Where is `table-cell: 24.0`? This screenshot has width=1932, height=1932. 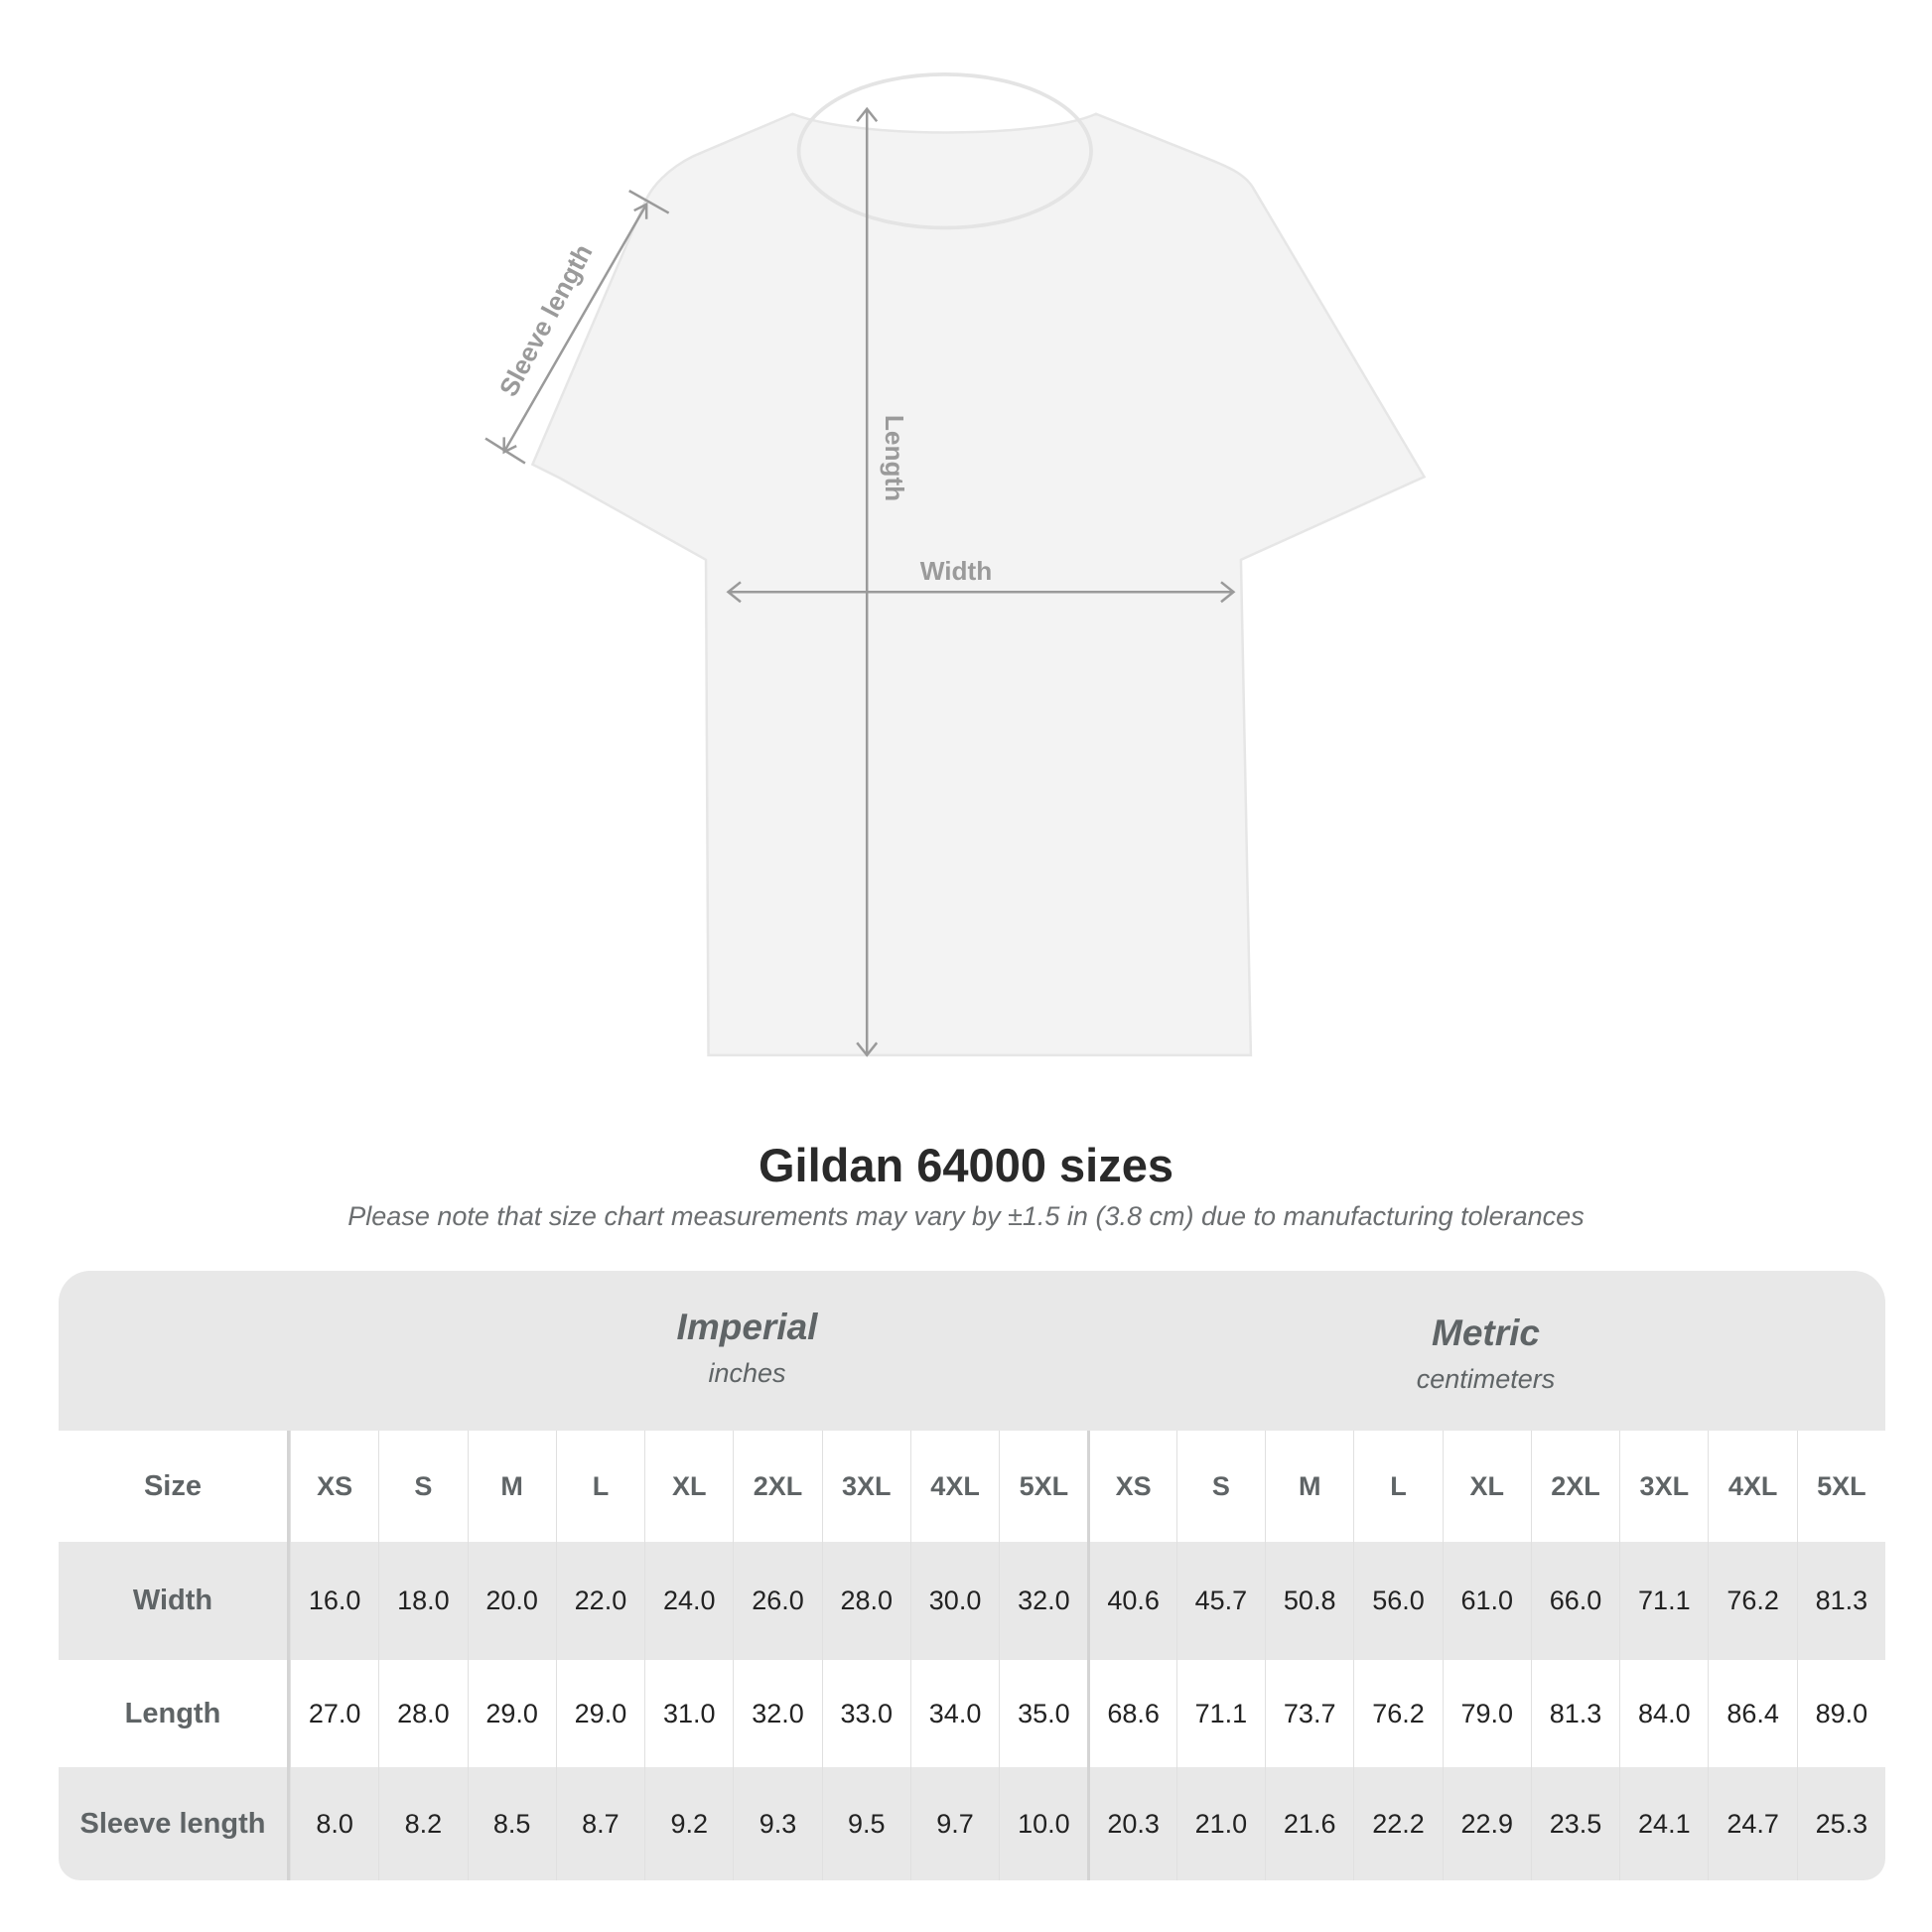 table-cell: 24.0 is located at coordinates (688, 1601).